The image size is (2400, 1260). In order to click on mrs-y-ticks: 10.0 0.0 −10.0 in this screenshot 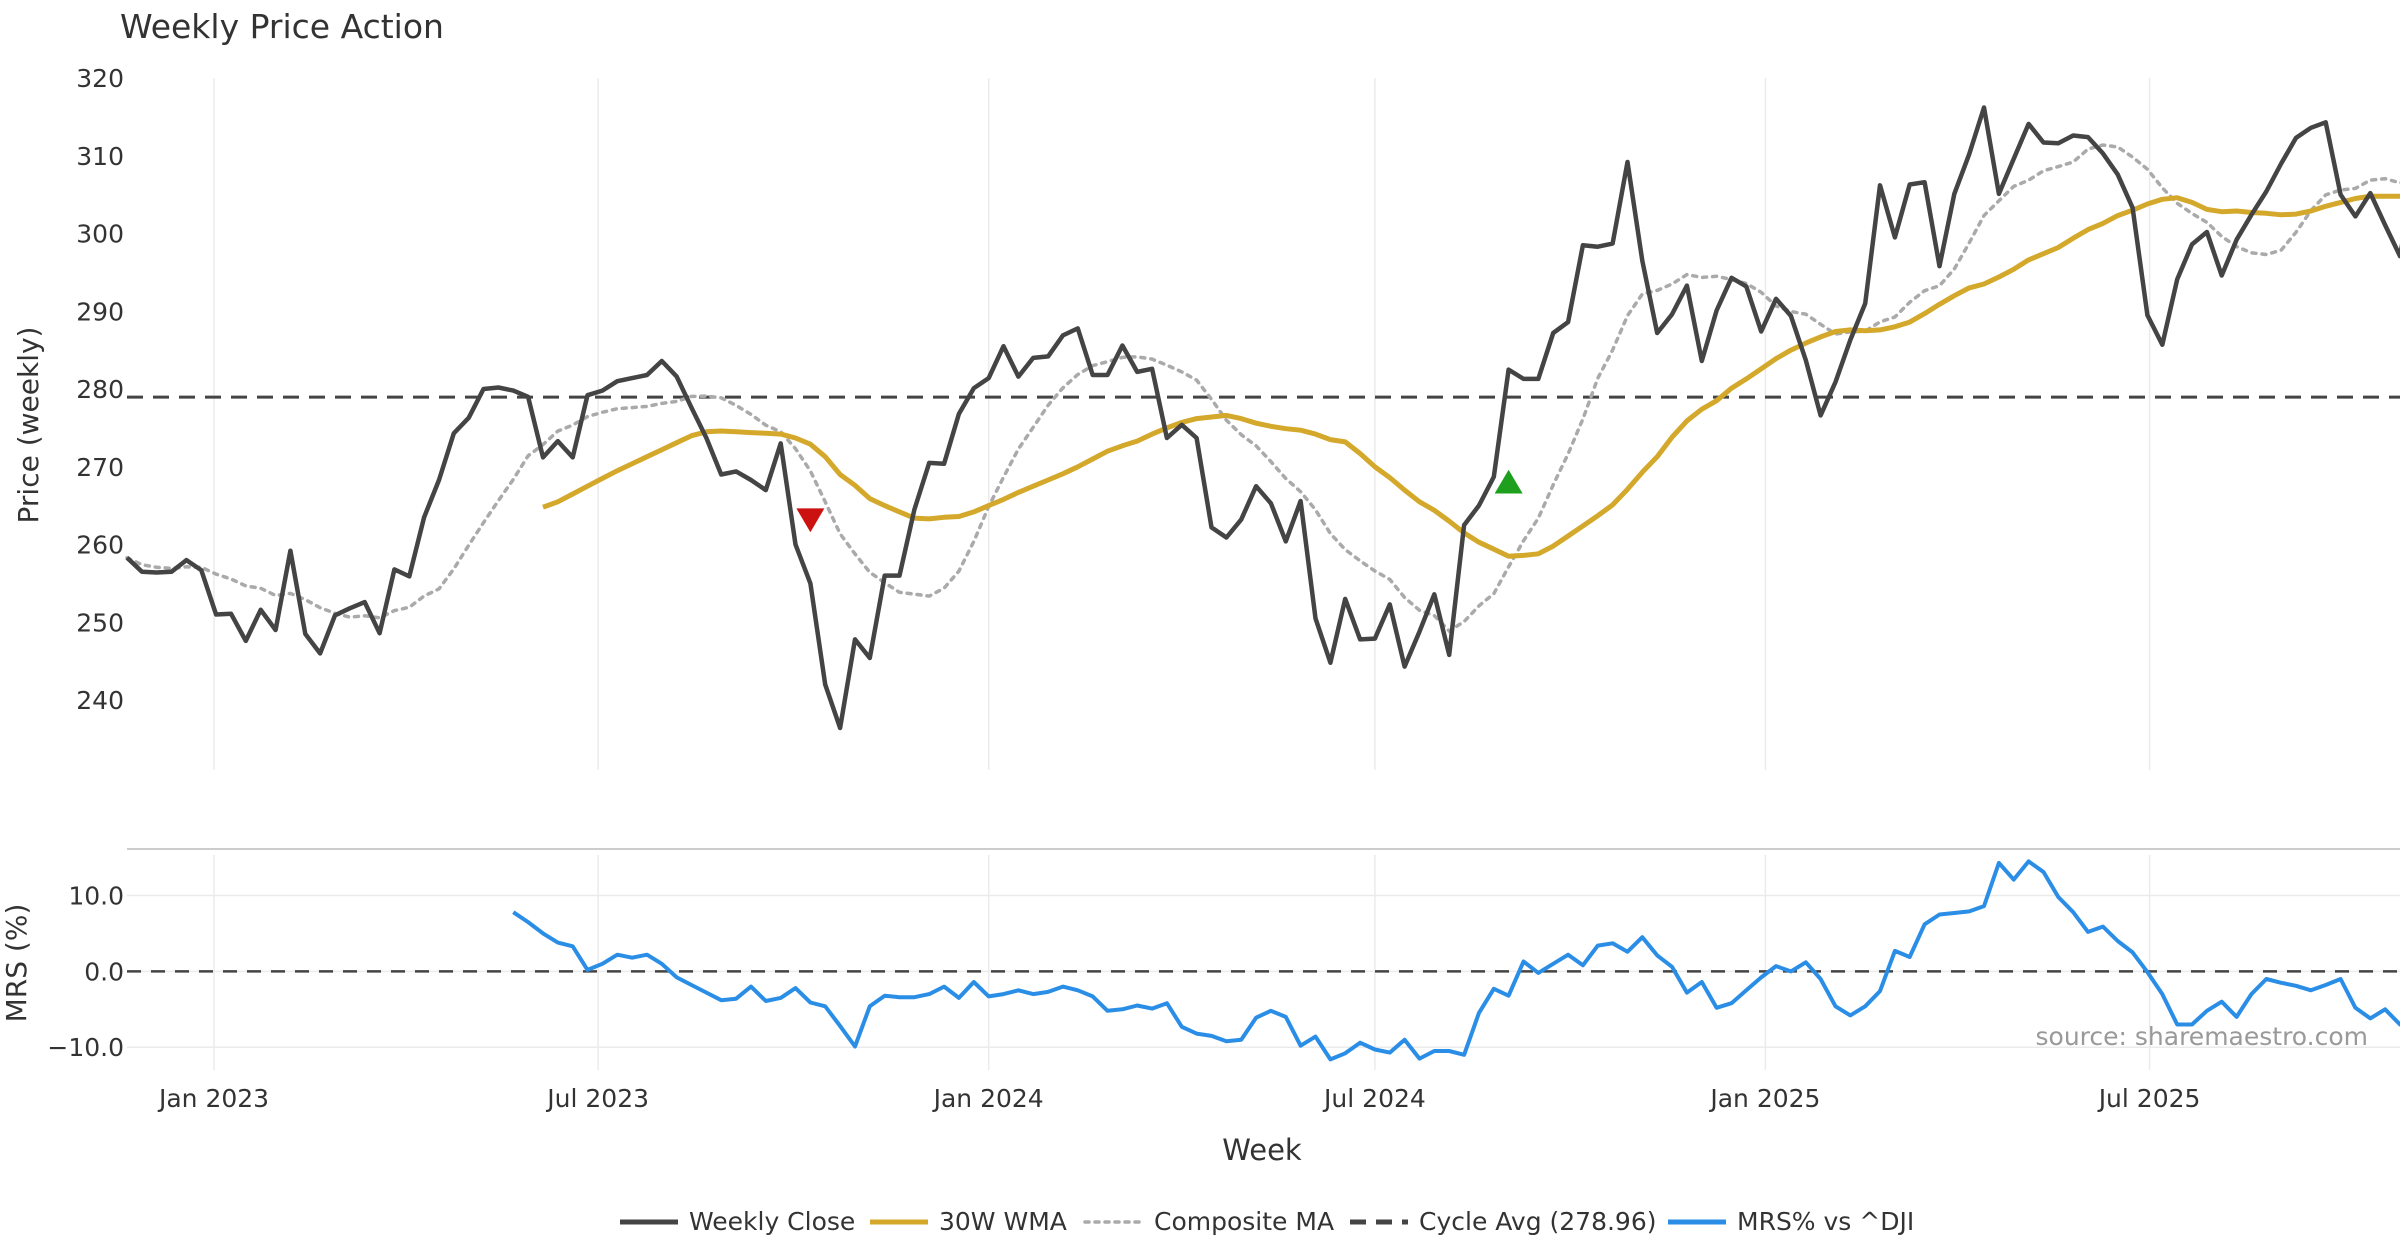, I will do `click(85, 972)`.